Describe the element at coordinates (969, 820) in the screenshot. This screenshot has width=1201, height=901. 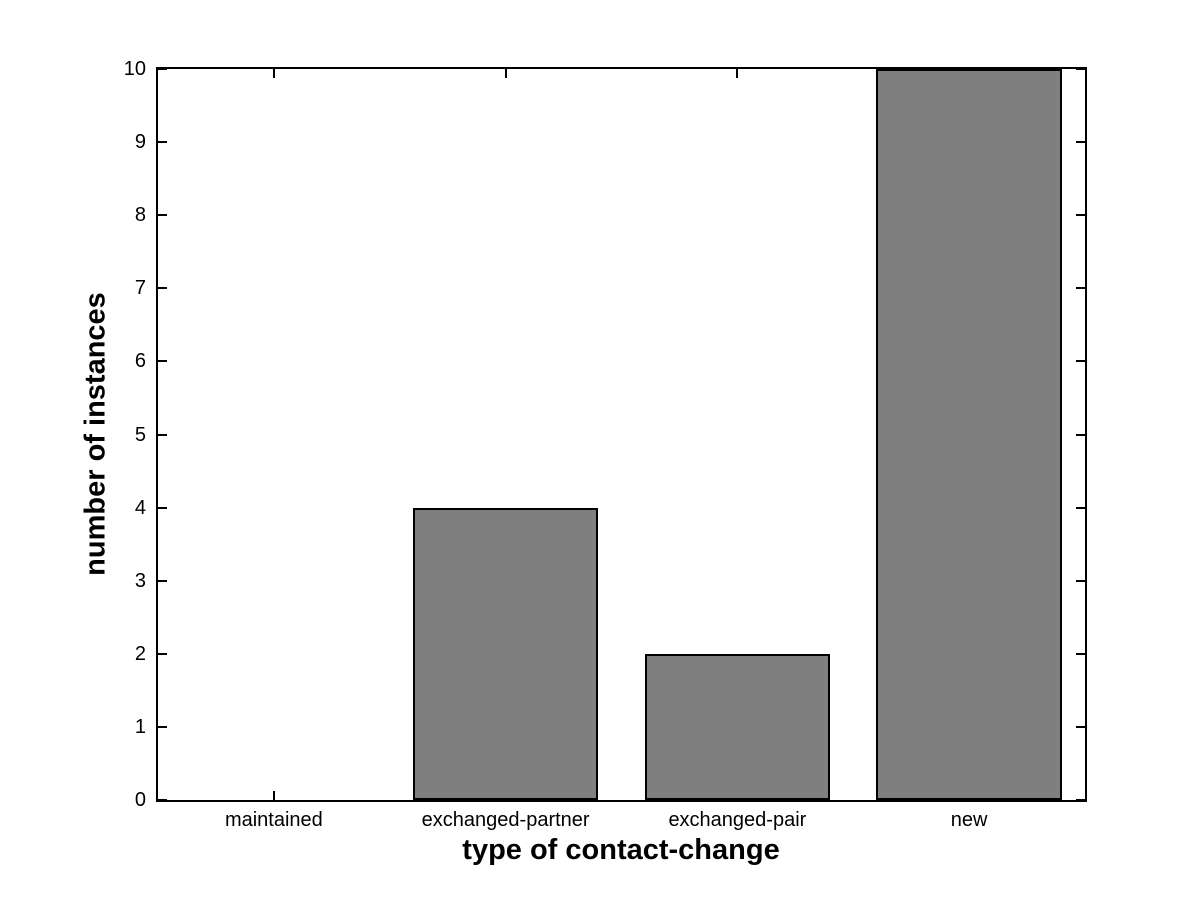
I see `x-tick-label: new` at that location.